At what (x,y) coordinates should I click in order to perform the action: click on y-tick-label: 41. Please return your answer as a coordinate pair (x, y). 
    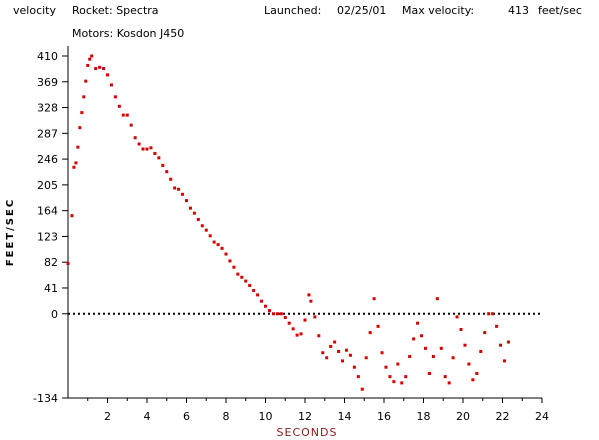
    Looking at the image, I should click on (51, 288).